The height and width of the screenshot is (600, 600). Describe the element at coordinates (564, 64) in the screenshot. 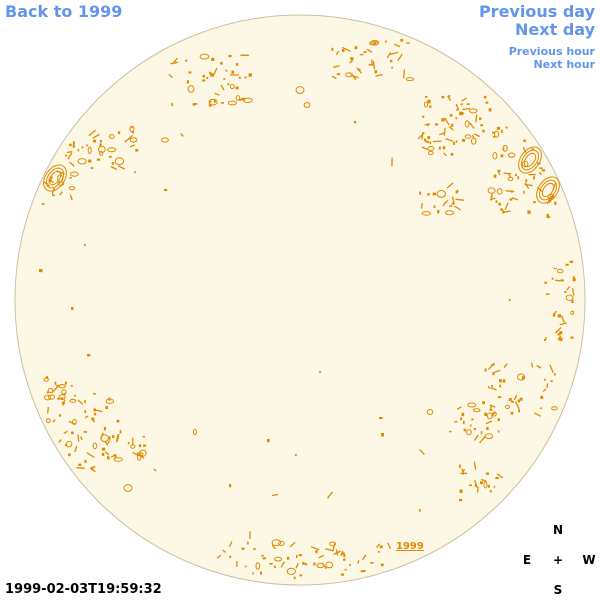

I see `next-hour-link: Next hour` at that location.